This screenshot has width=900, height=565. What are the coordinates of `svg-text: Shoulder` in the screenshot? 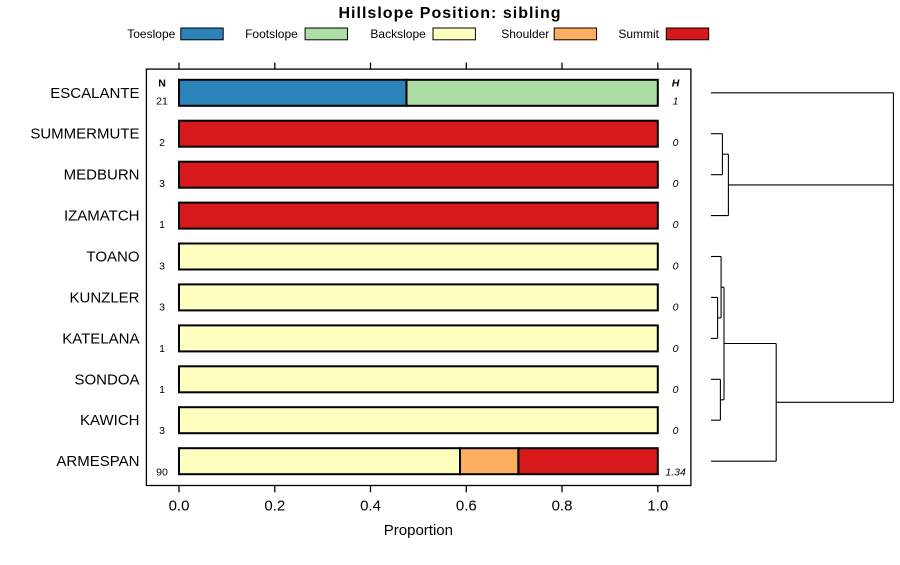 It's located at (525, 34).